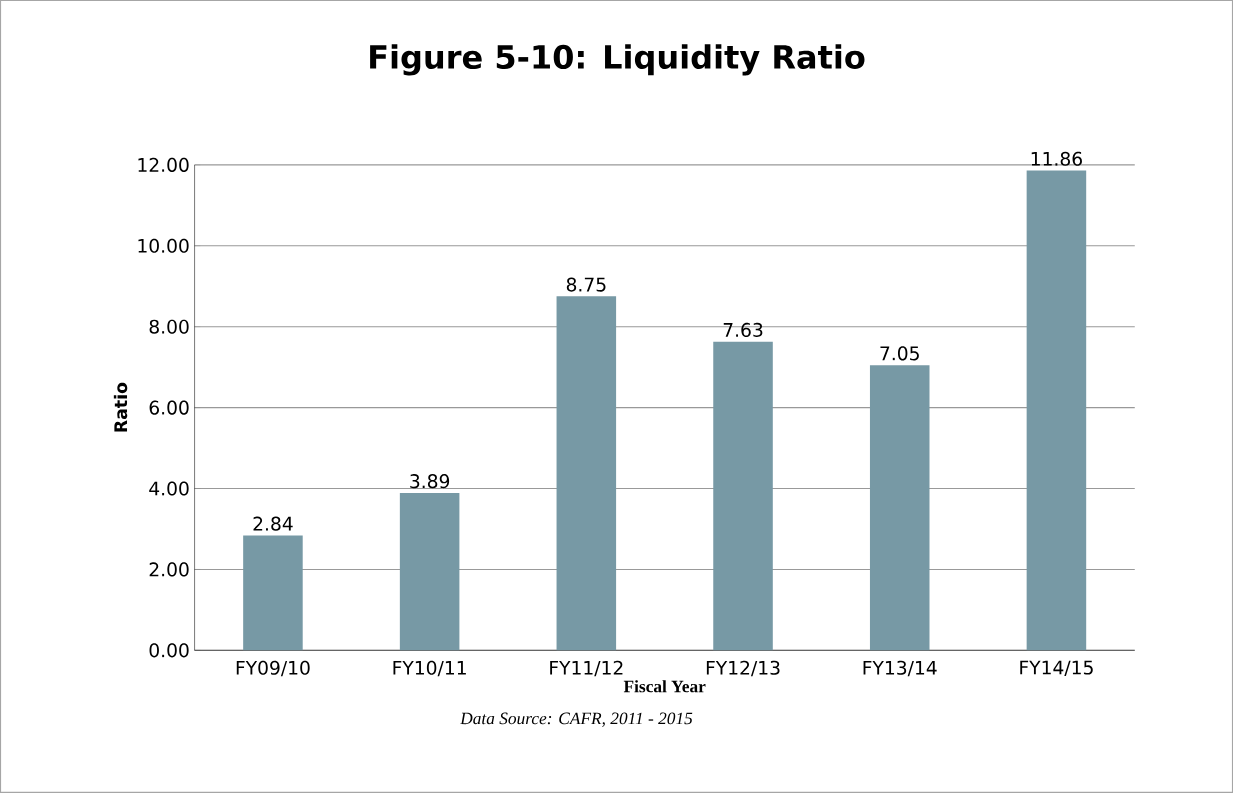 The image size is (1233, 793). Describe the element at coordinates (899, 353) in the screenshot. I see `data-label: 7.05` at that location.